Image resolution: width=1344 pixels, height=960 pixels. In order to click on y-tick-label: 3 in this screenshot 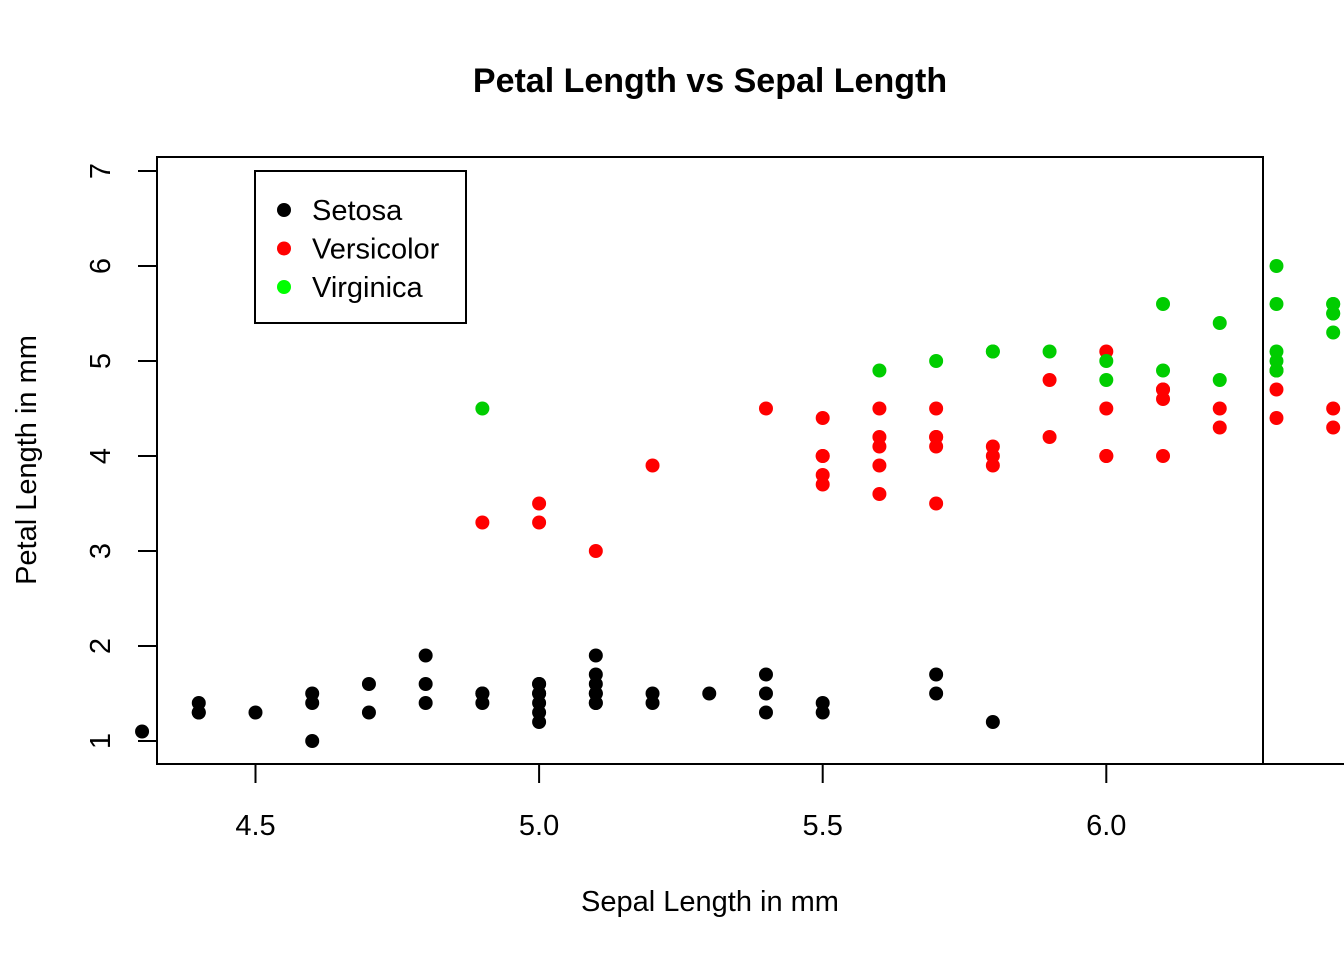, I will do `click(101, 551)`.